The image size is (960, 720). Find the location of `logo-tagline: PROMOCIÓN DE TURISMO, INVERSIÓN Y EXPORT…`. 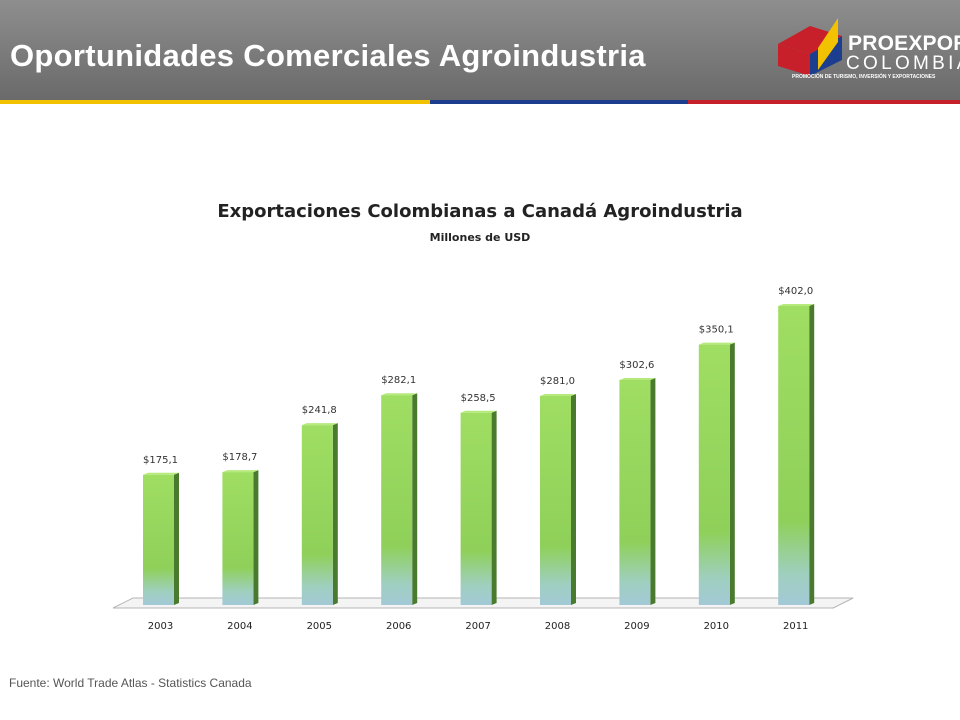

logo-tagline: PROMOCIÓN DE TURISMO, INVERSIÓN Y EXPORT… is located at coordinates (864, 77).